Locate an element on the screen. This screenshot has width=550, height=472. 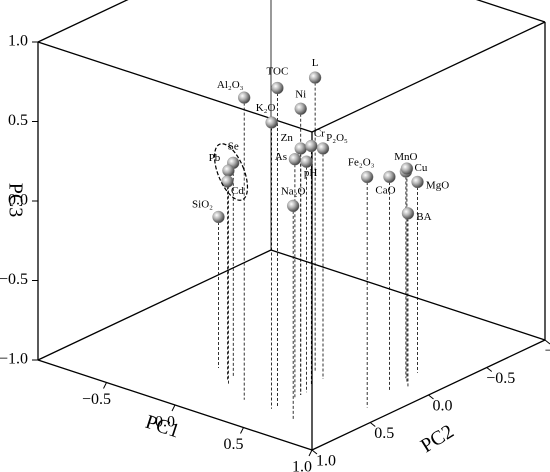
point-label: CaO is located at coordinates (385, 190).